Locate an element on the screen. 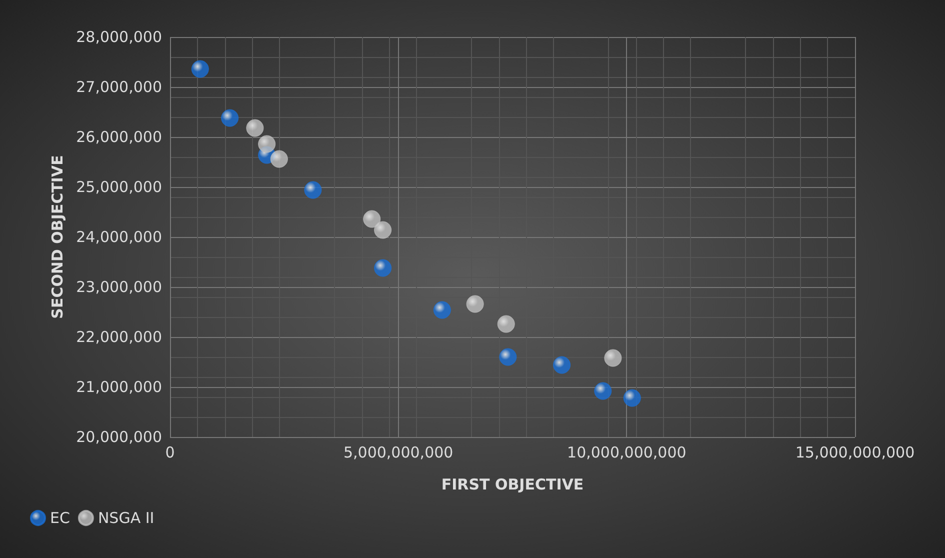  y-tick-label: 20,000,000 is located at coordinates (119, 437).